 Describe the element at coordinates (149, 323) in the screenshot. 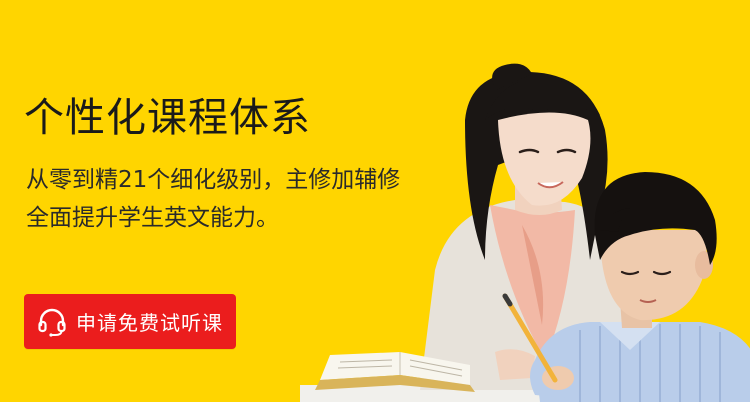

I see `free-trial-button-label: 申请免费试听课` at that location.